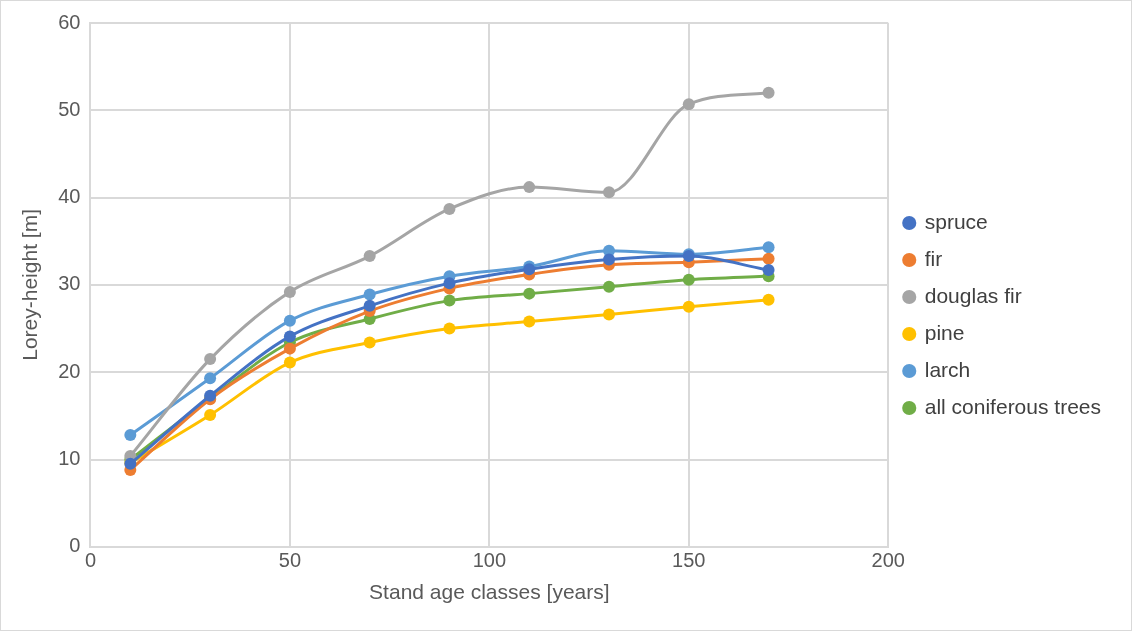 This screenshot has width=1132, height=631. What do you see at coordinates (933, 258) in the screenshot?
I see `legend-label: fir` at bounding box center [933, 258].